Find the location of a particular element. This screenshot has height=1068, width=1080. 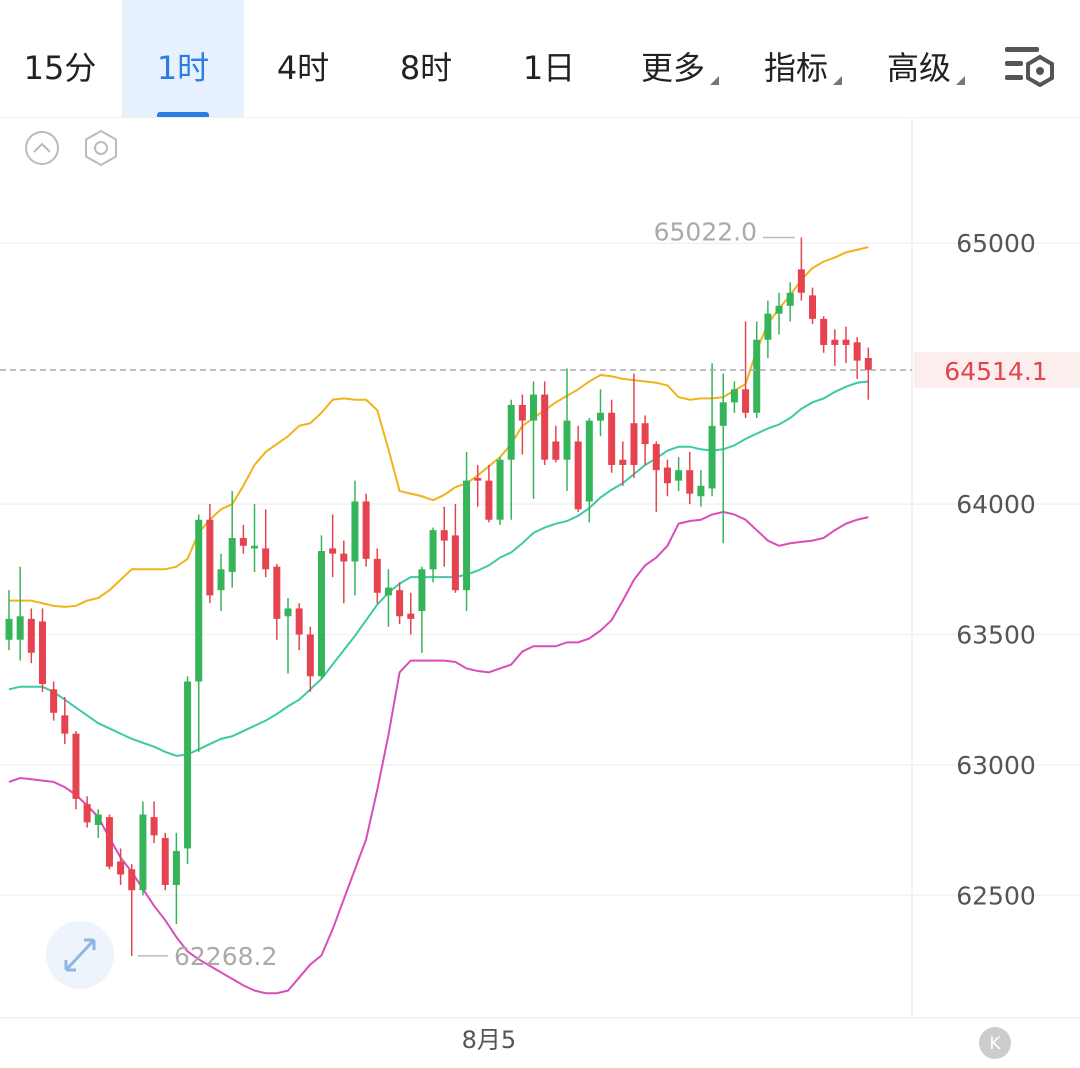

y-tick-label: 65000 is located at coordinates (996, 243).